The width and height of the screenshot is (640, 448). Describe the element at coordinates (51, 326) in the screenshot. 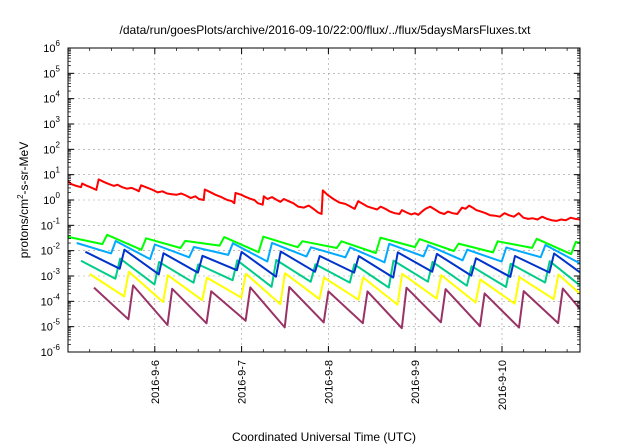

I see `y-tick-label: 10⁻⁵` at that location.